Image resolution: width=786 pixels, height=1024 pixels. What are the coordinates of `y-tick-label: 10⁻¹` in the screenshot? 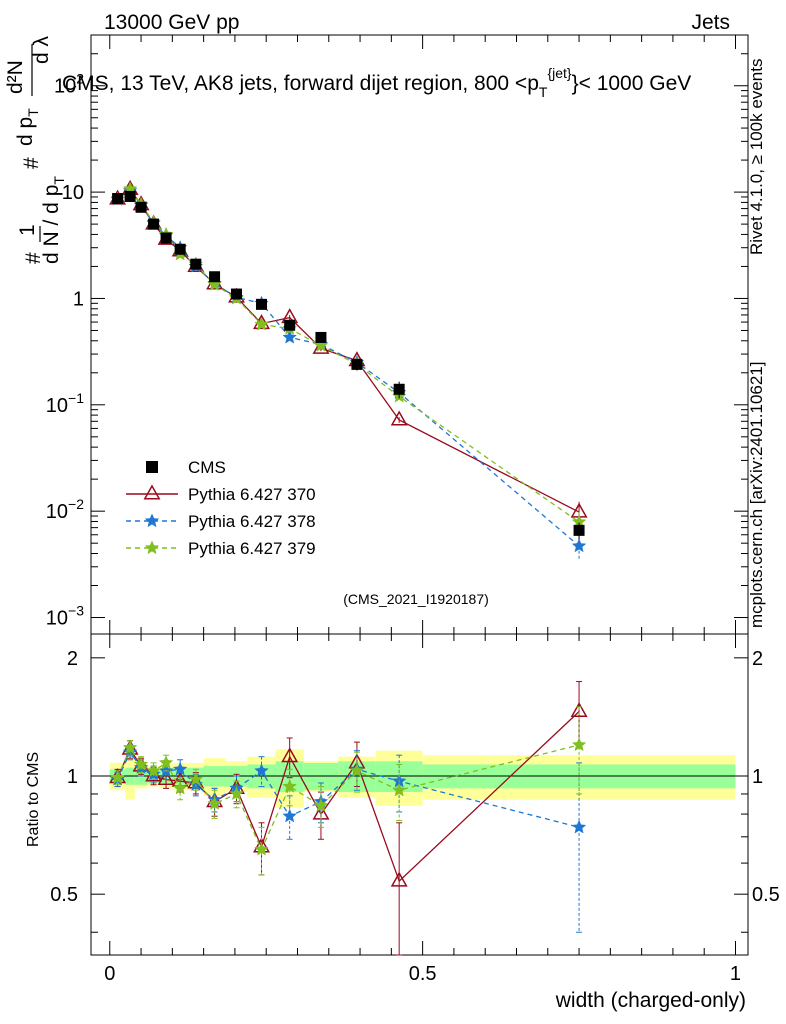 It's located at (65, 403).